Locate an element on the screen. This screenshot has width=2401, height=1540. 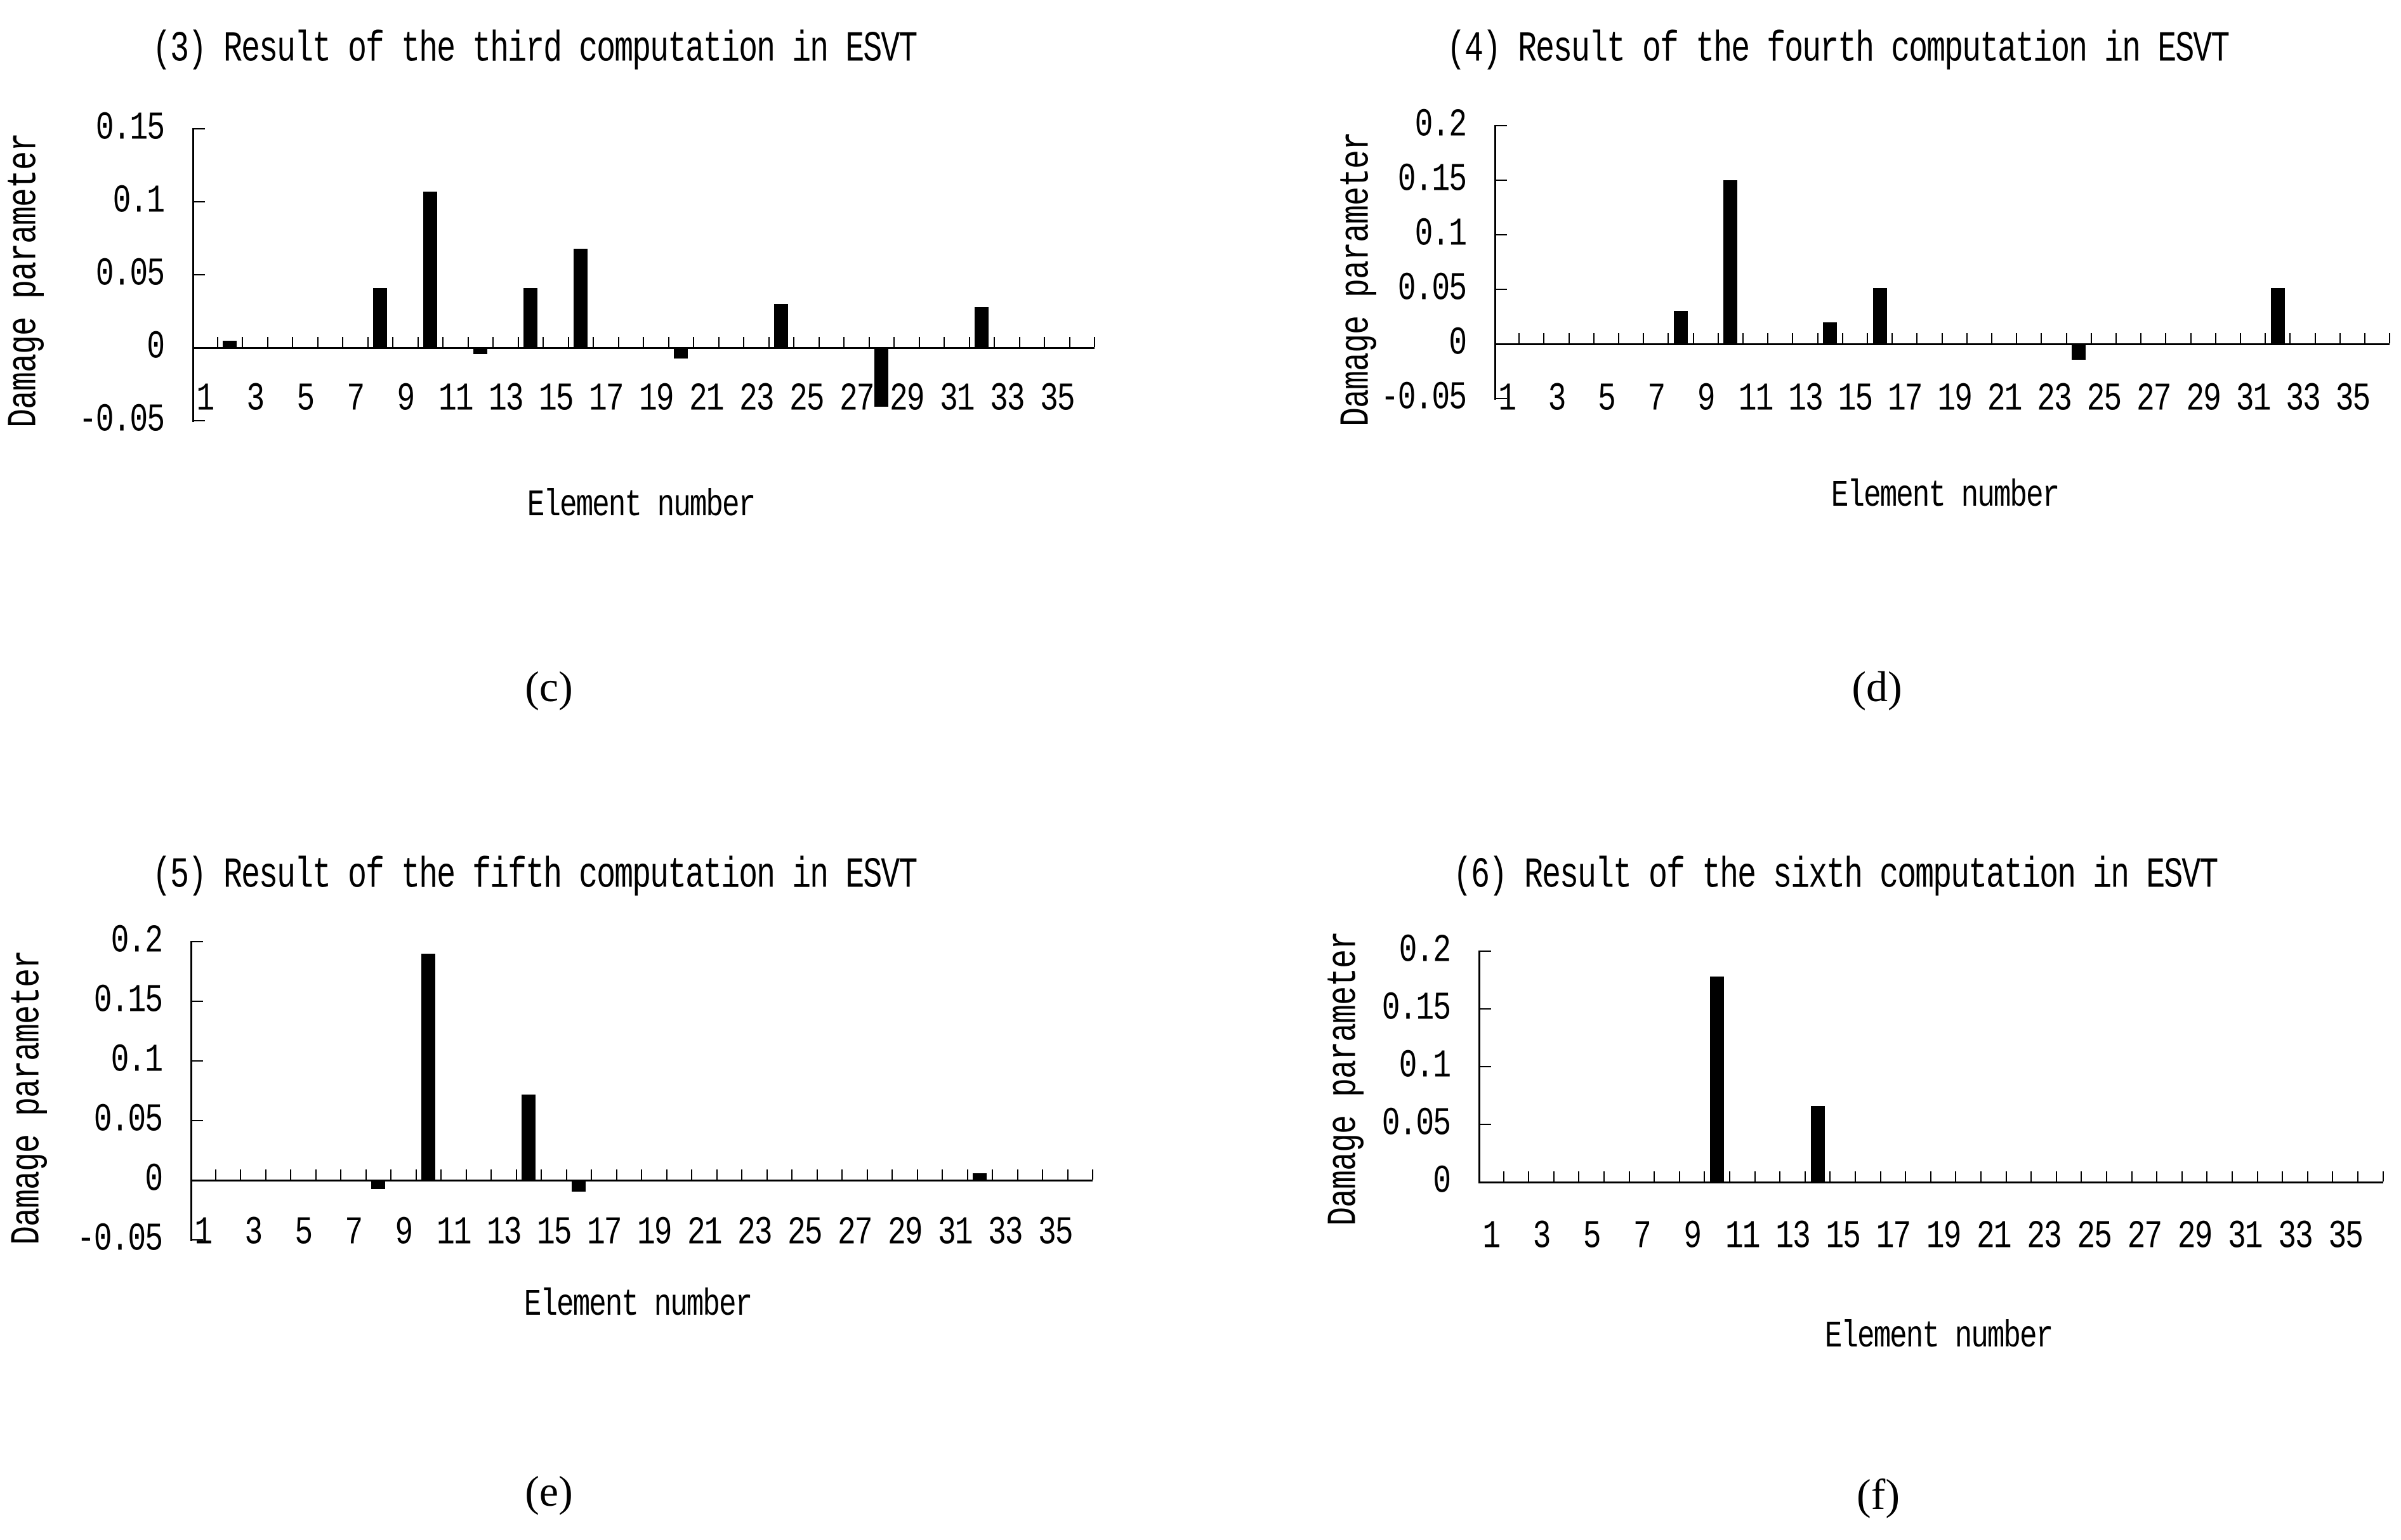
x-tick-label: 15 is located at coordinates (554, 1234).